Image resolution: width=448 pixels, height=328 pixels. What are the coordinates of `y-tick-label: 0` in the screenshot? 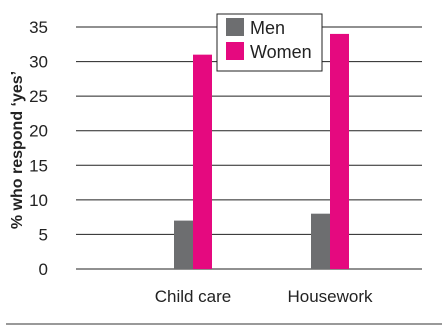 It's located at (43, 269).